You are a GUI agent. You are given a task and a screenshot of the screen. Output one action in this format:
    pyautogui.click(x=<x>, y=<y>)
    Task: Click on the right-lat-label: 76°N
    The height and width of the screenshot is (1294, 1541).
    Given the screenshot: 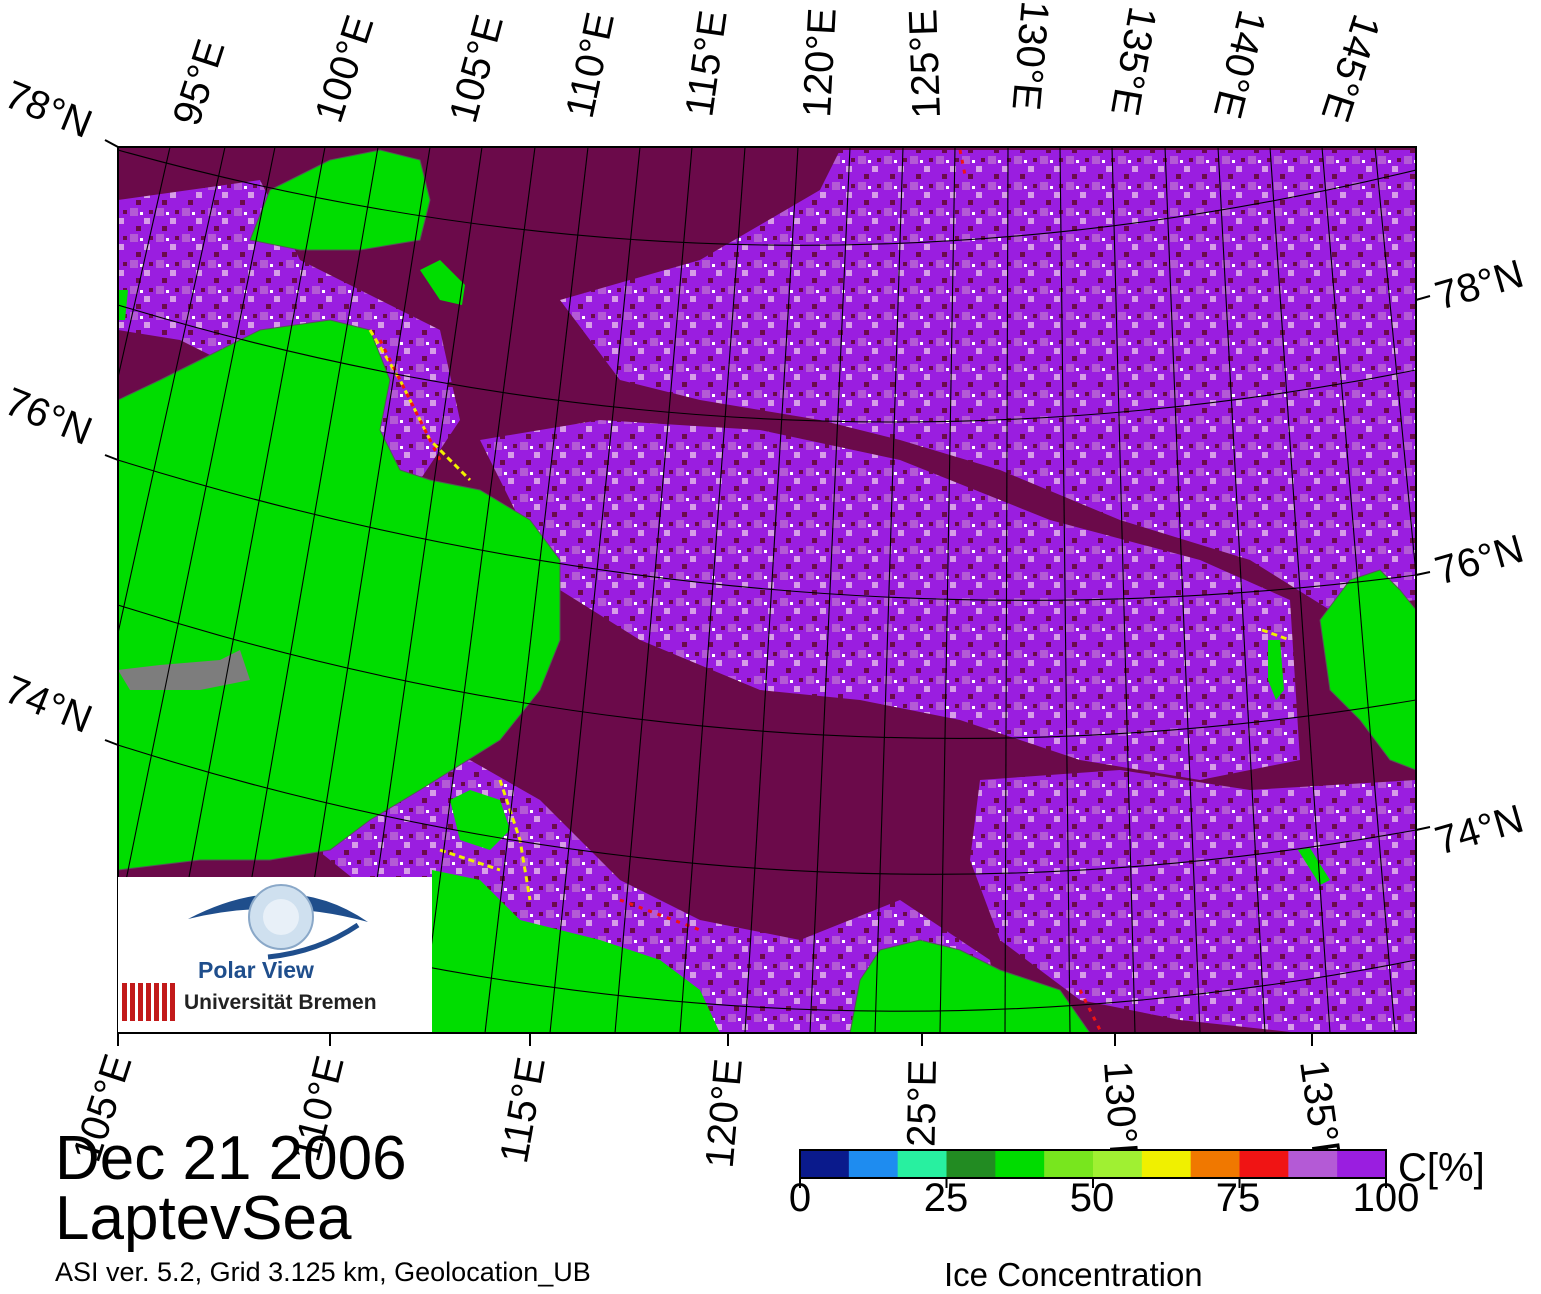 What is the action you would take?
    pyautogui.click(x=1479, y=560)
    